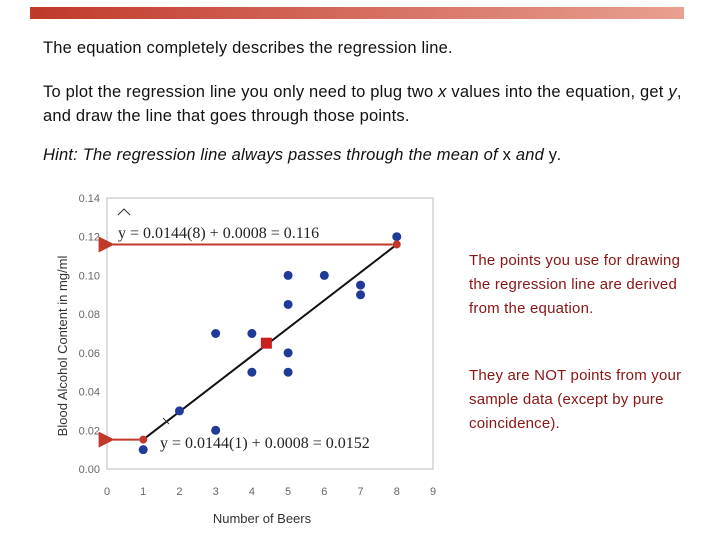  I want to click on y-tick-label: 0.04, so click(89, 393).